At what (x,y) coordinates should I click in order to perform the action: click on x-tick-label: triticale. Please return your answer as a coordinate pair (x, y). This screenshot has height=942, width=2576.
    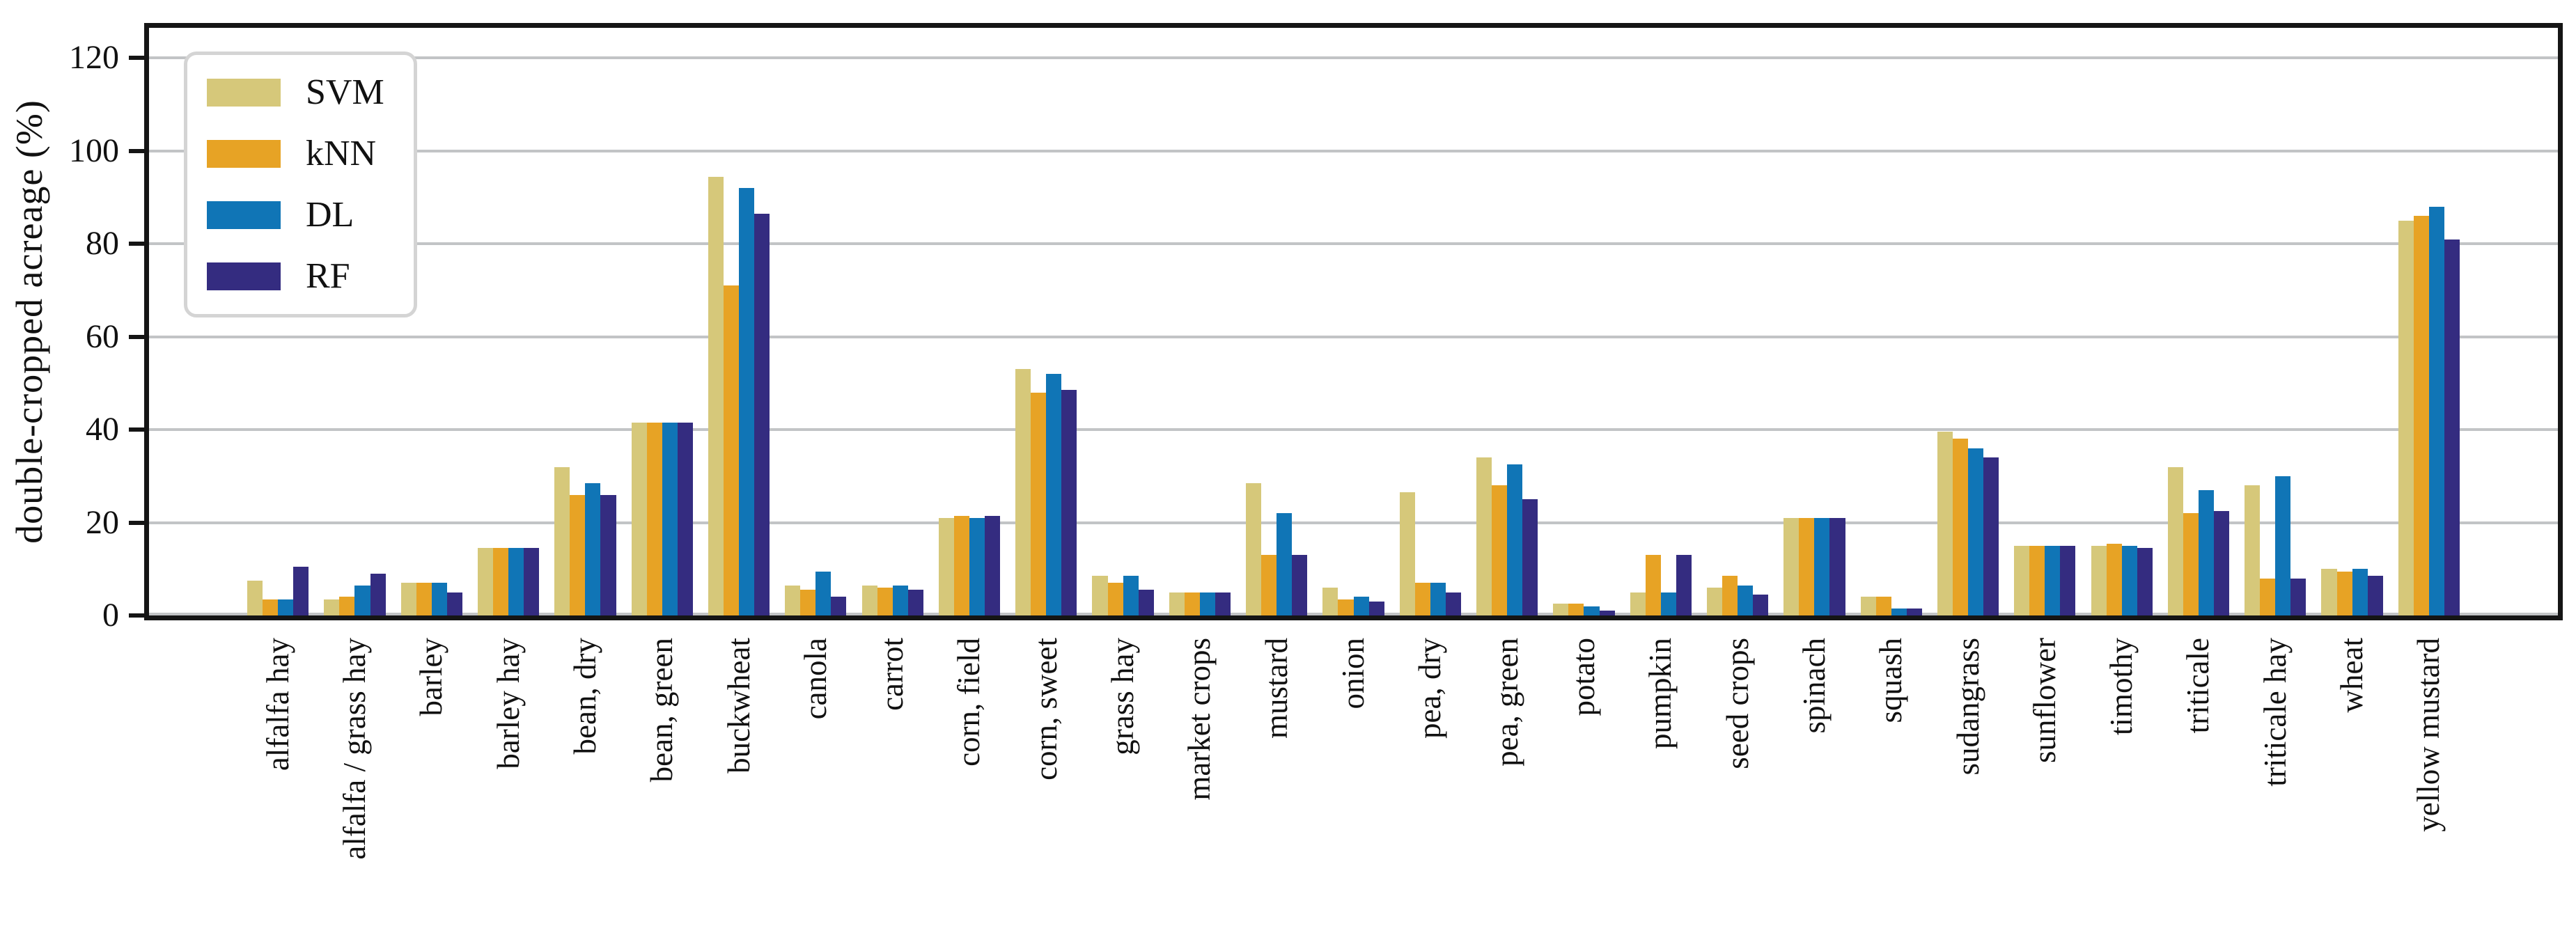
    Looking at the image, I should click on (2198, 686).